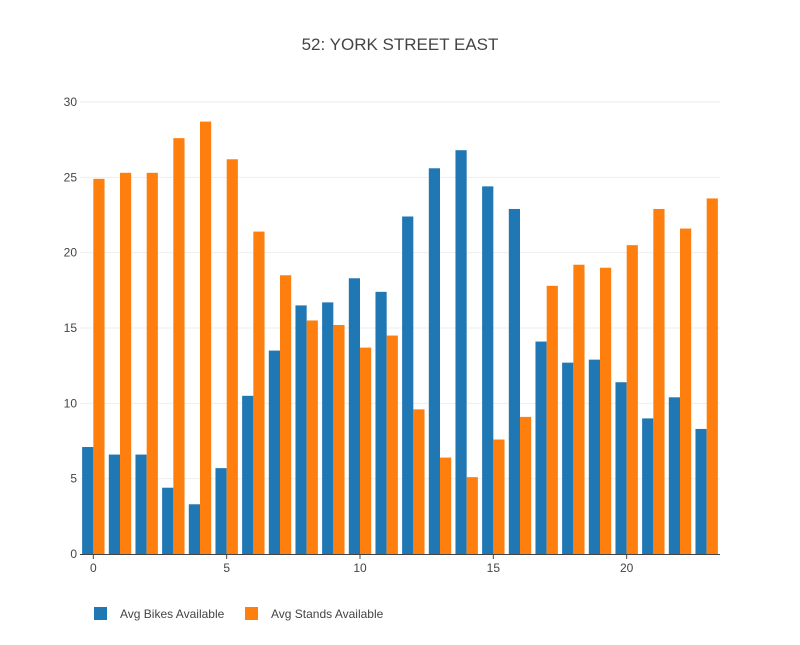  Describe the element at coordinates (400, 44) in the screenshot. I see `chart-title: 52: YORK STREET EAST` at that location.